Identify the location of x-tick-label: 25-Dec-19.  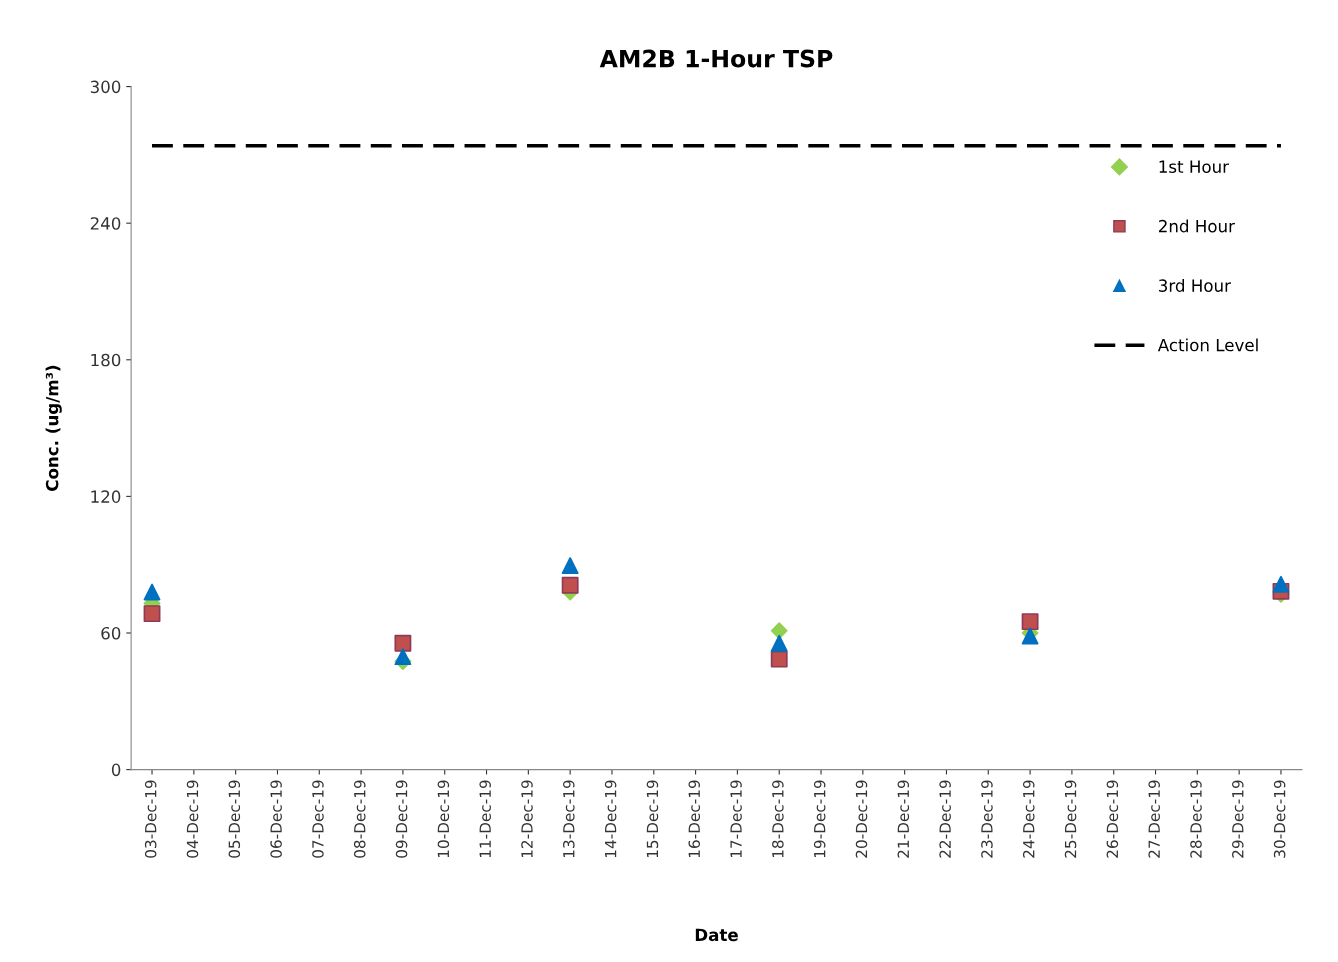
(1070, 819).